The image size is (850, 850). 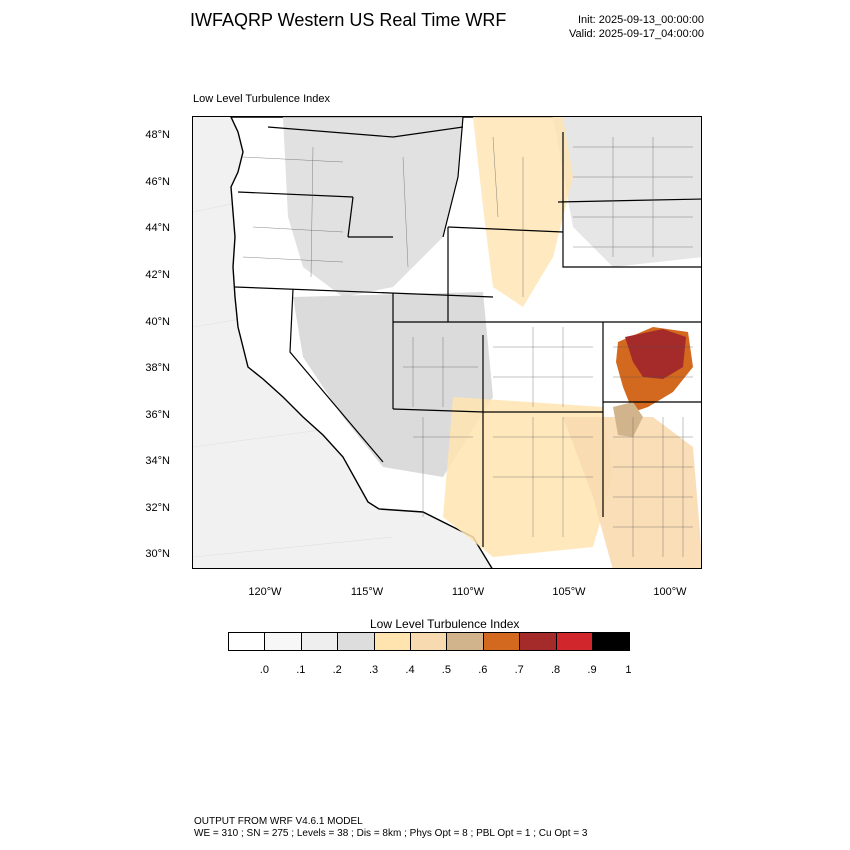 What do you see at coordinates (157, 322) in the screenshot?
I see `lat-label-40: 40°N` at bounding box center [157, 322].